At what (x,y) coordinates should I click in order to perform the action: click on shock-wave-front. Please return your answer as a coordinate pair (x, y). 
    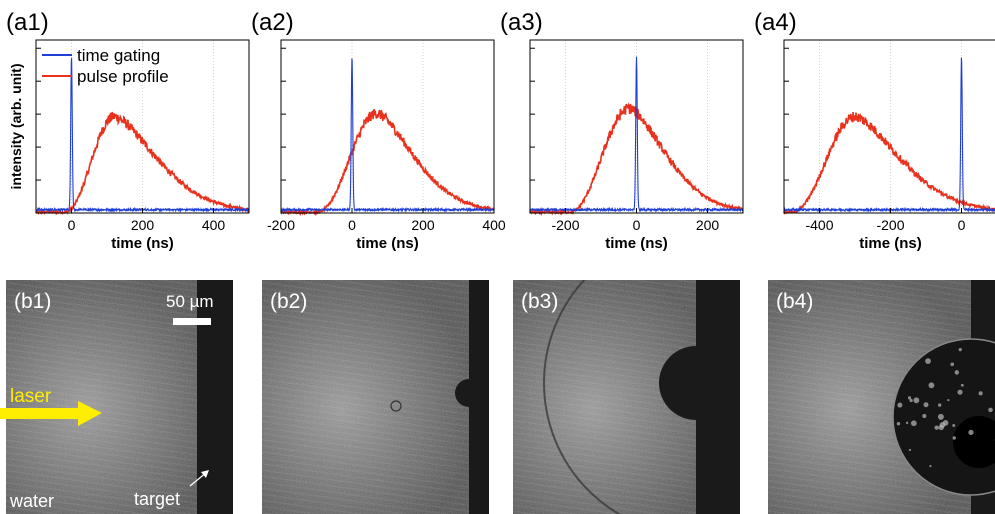
    Looking at the image, I should click on (582, 397).